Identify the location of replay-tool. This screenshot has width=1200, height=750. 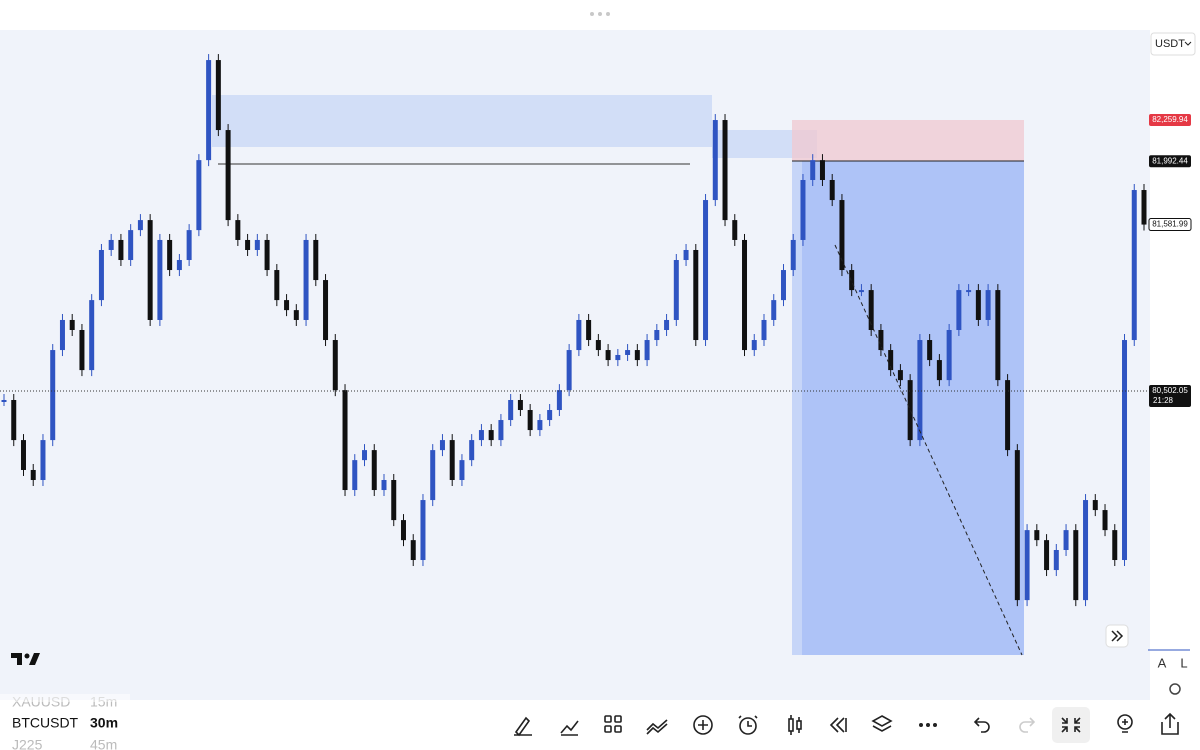
(838, 725).